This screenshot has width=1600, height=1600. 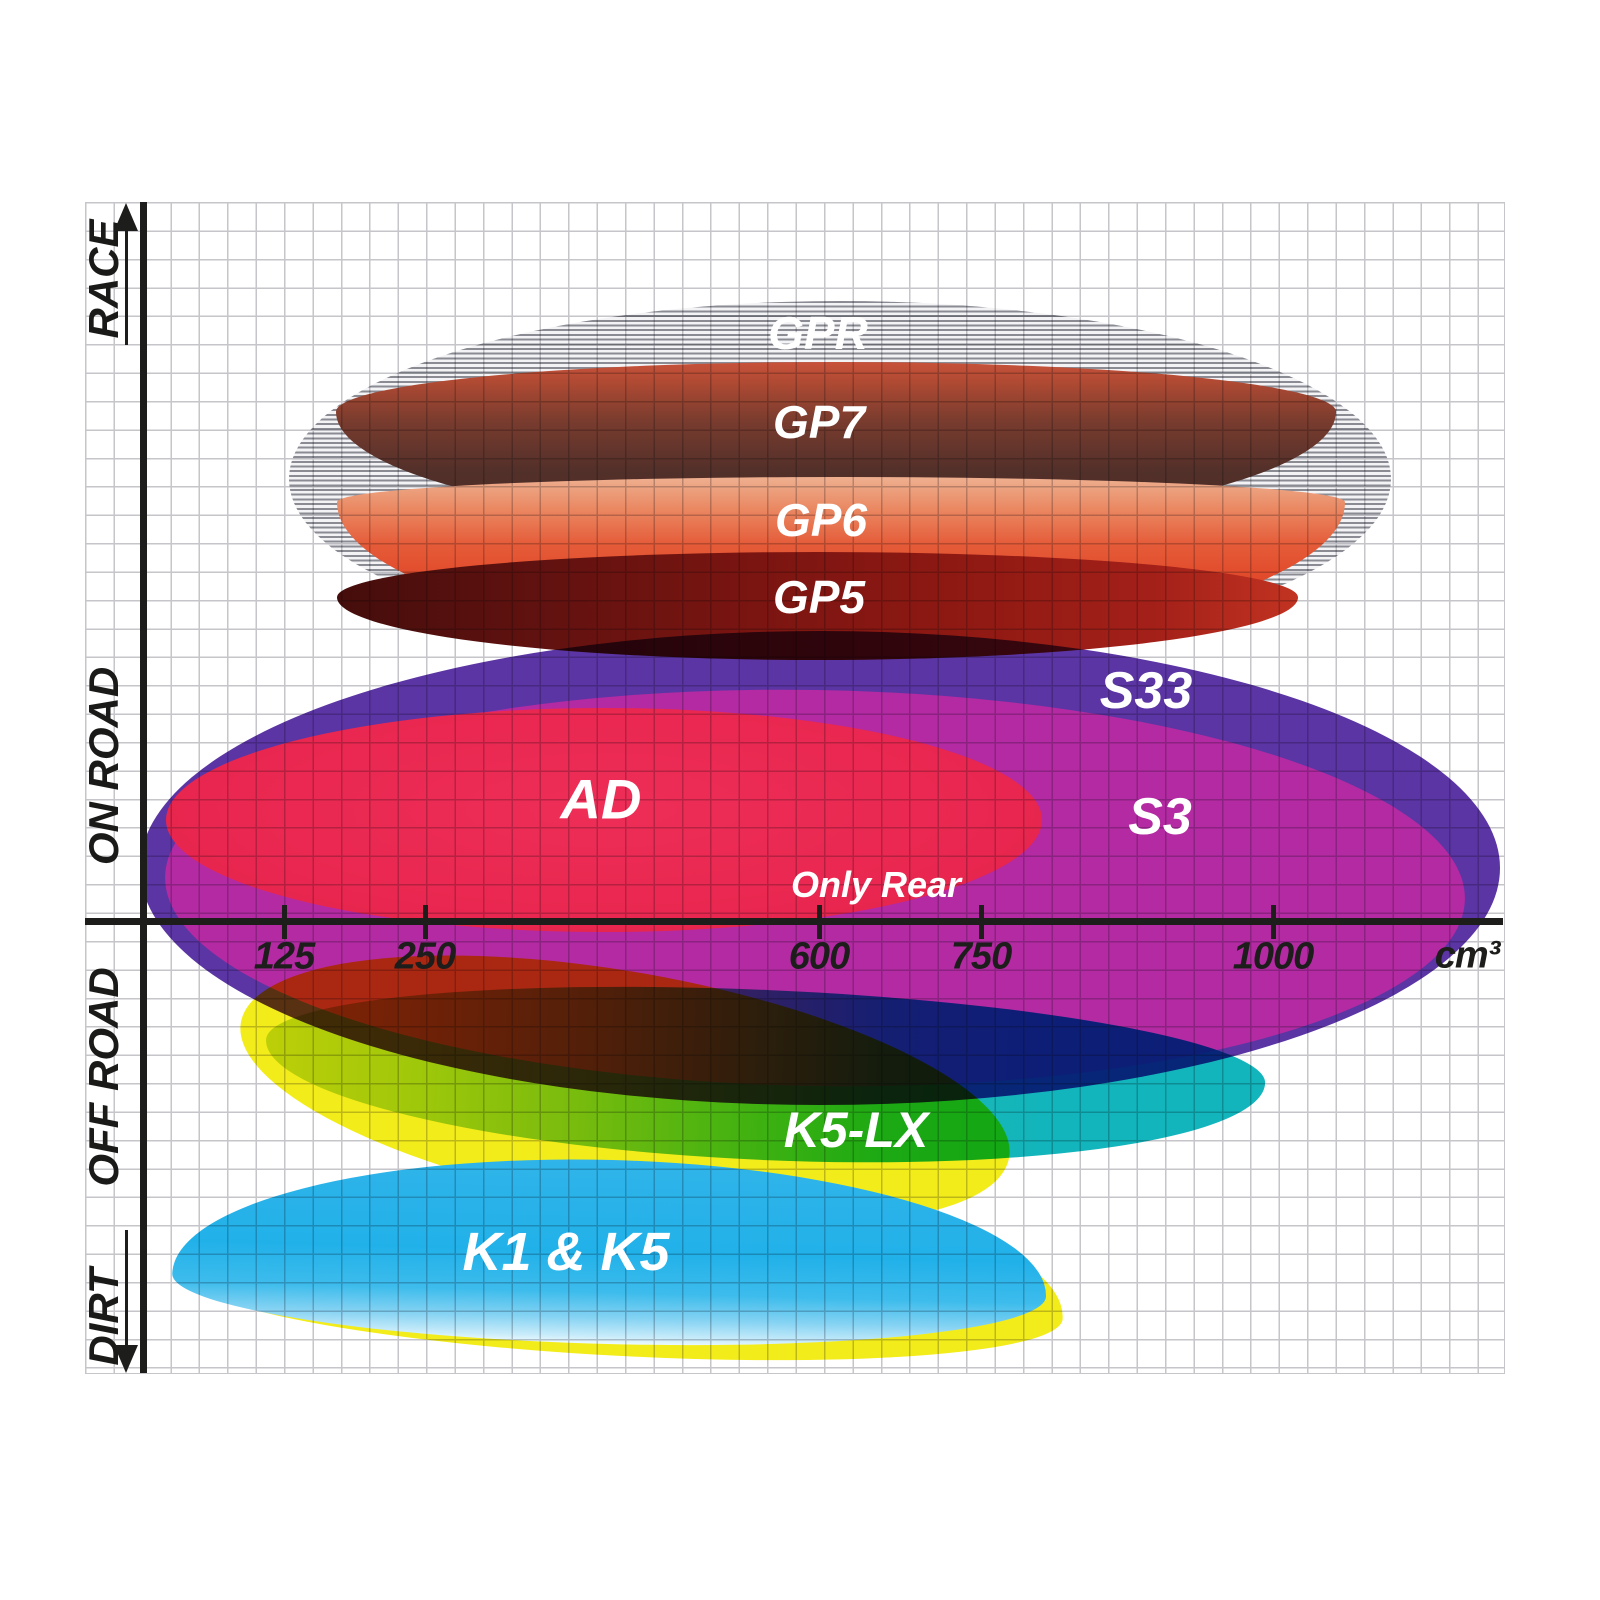 I want to click on product-label-s3: S3, so click(x=1160, y=817).